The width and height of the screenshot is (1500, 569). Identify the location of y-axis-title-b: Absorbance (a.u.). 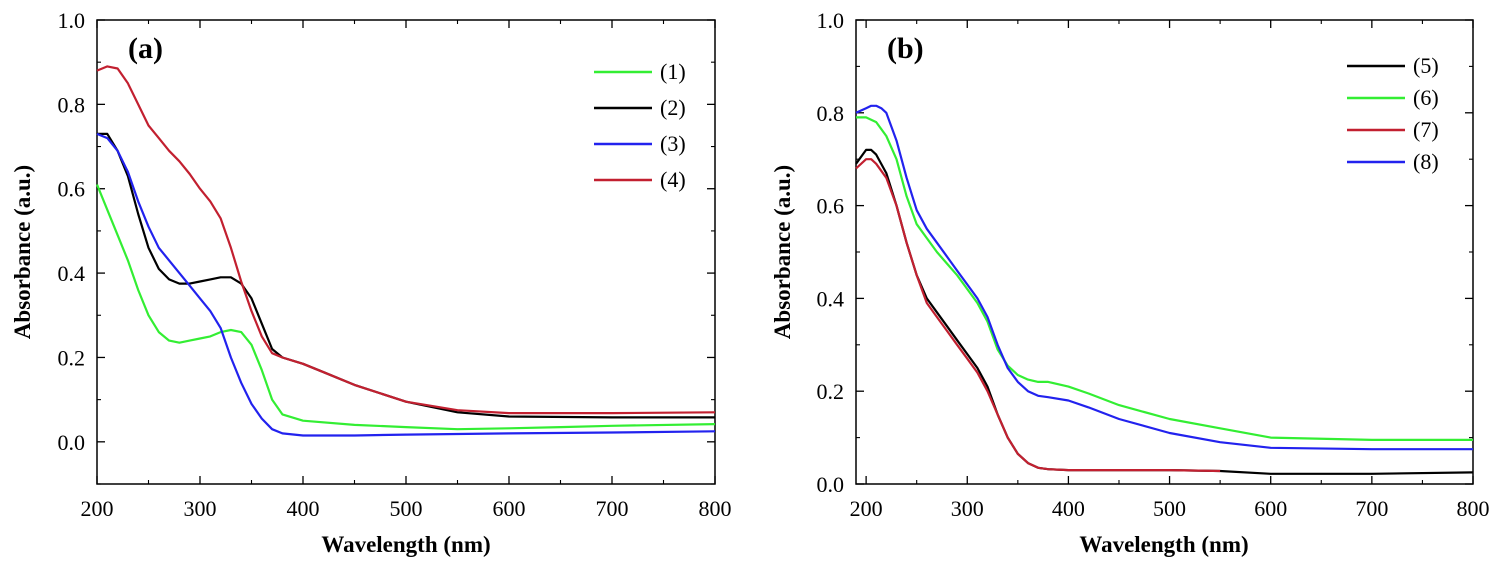
(782, 252).